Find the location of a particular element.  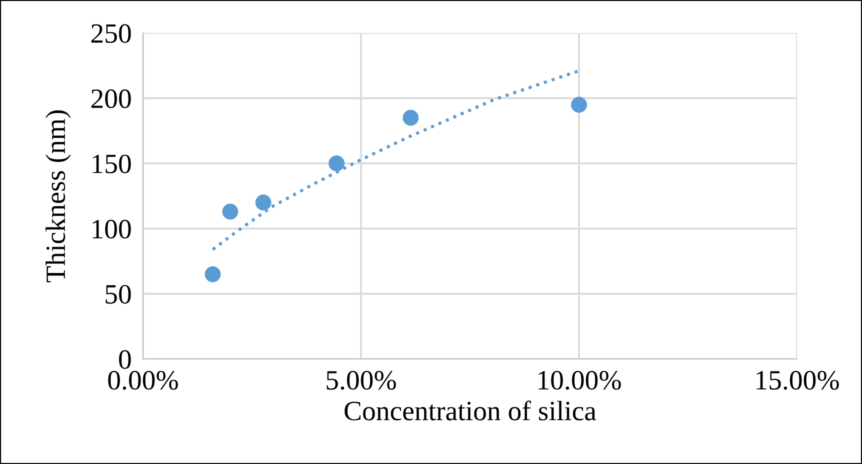

x-axis-title: Concentration of silica is located at coordinates (470, 410).